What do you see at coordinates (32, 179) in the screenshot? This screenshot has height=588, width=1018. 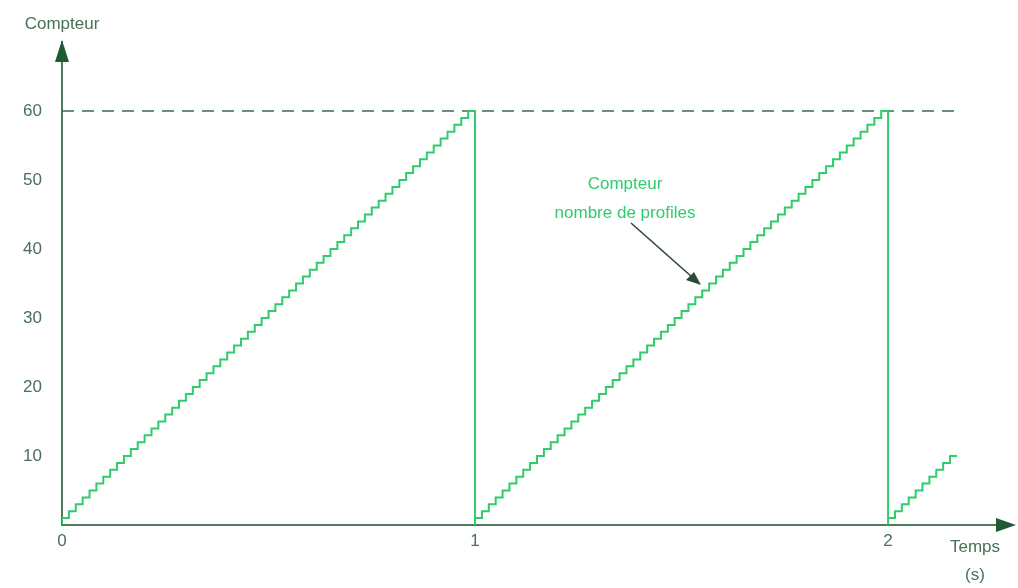 I see `y-tick-label: 50` at bounding box center [32, 179].